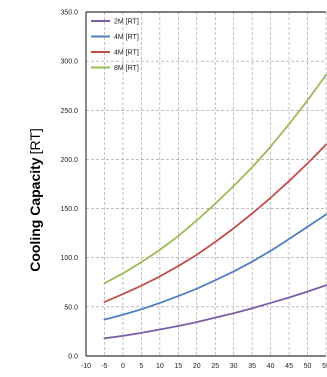 The width and height of the screenshot is (327, 377). I want to click on x-tick-label-1: -5, so click(104, 366).